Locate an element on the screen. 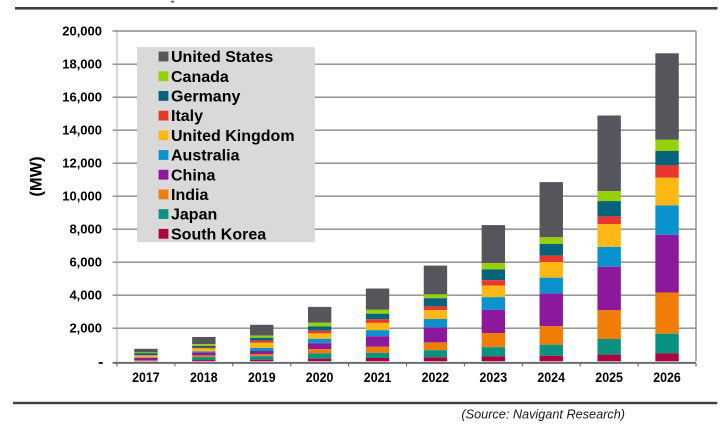  svg-text: 2,000 is located at coordinates (85, 327).